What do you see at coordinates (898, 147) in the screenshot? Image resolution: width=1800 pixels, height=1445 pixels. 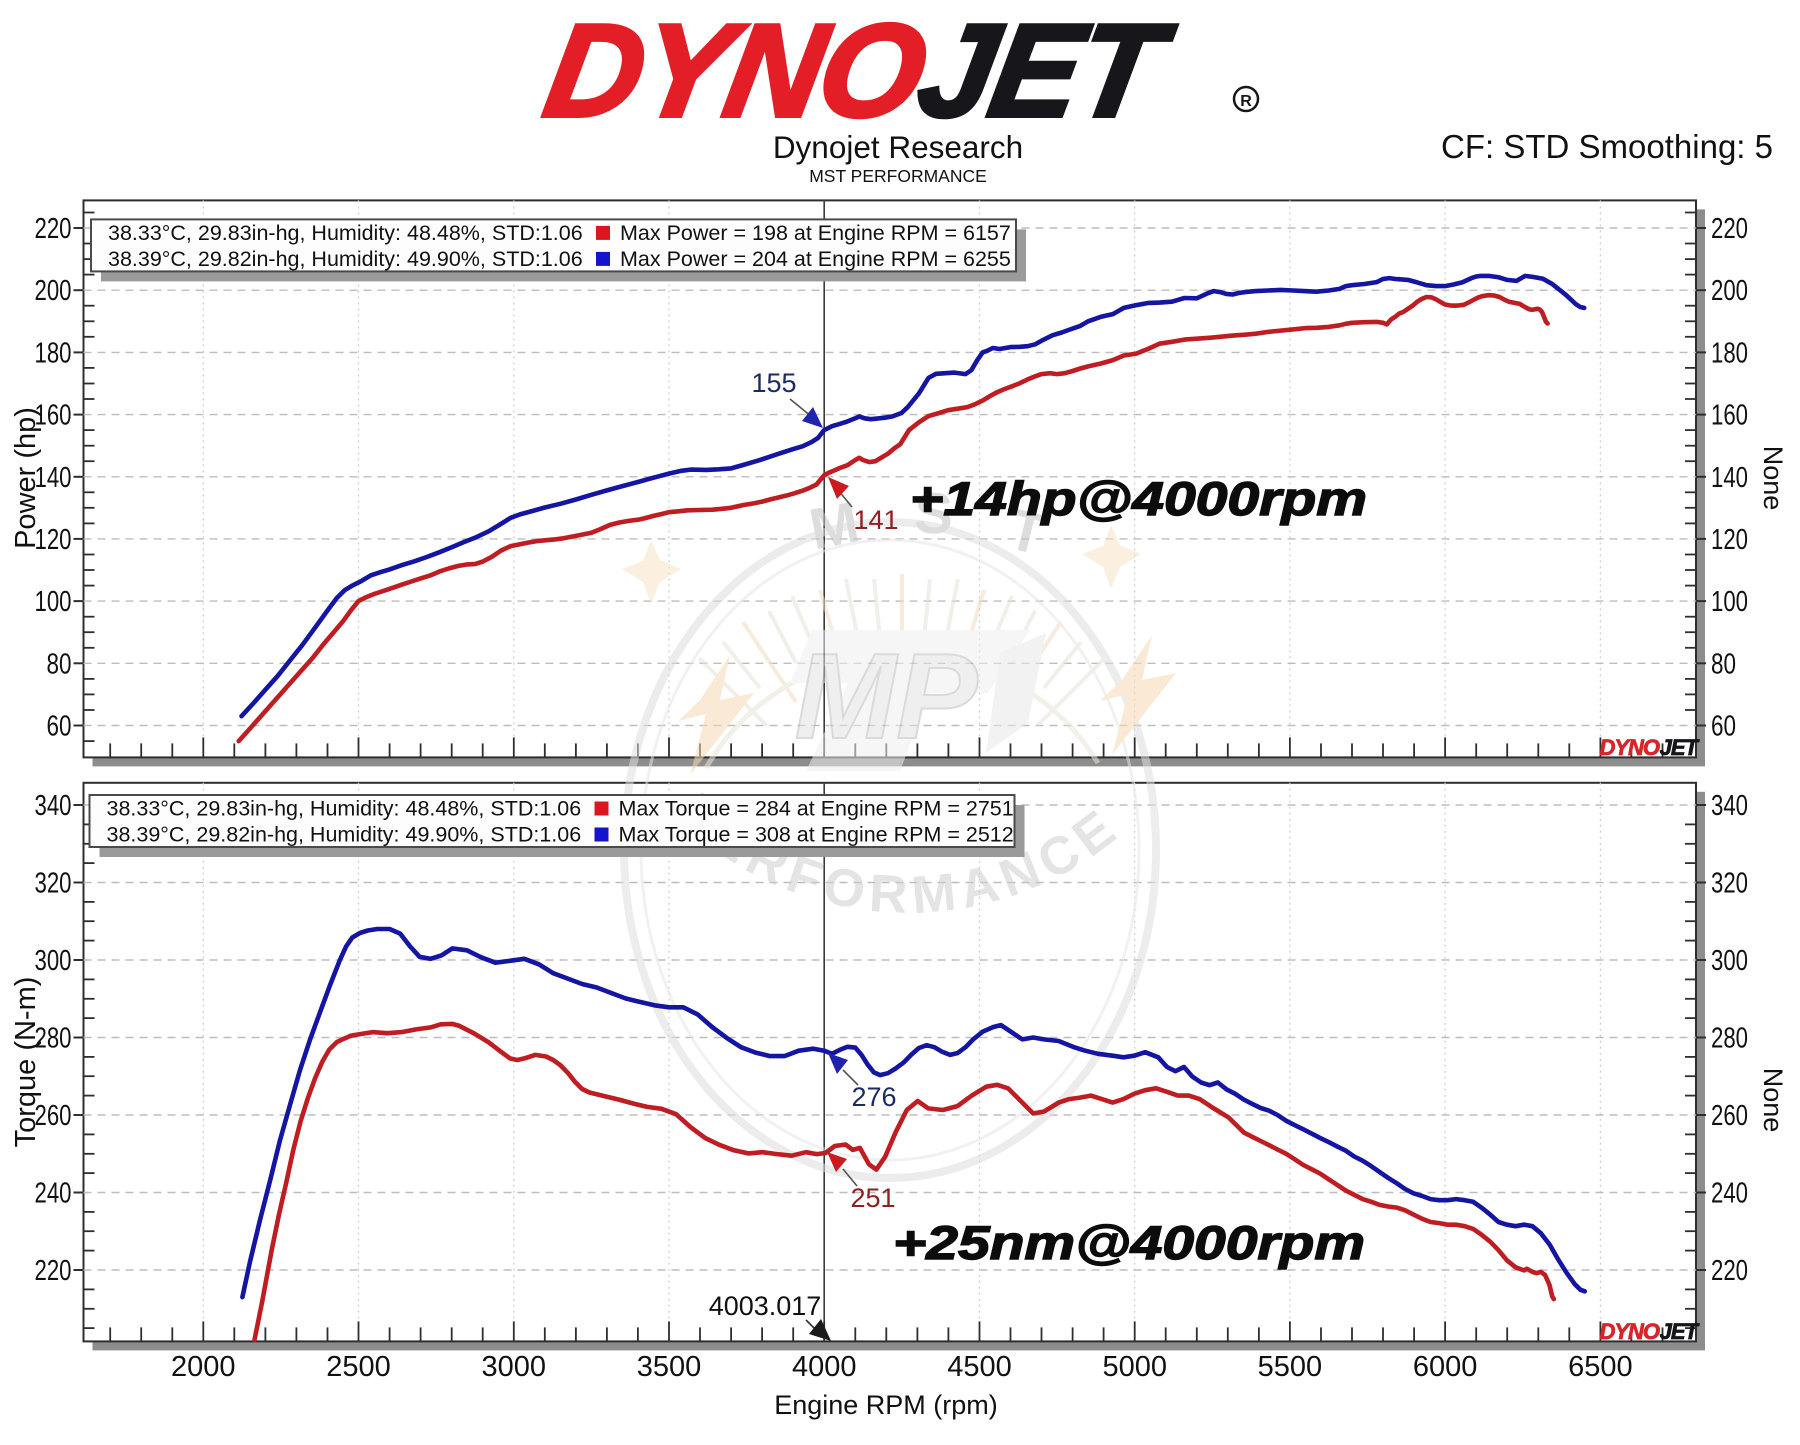 I see `svg-text: Dynojet Research` at bounding box center [898, 147].